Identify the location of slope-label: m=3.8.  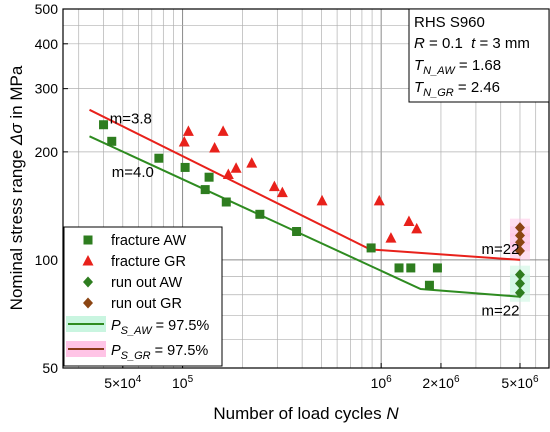
(131, 118).